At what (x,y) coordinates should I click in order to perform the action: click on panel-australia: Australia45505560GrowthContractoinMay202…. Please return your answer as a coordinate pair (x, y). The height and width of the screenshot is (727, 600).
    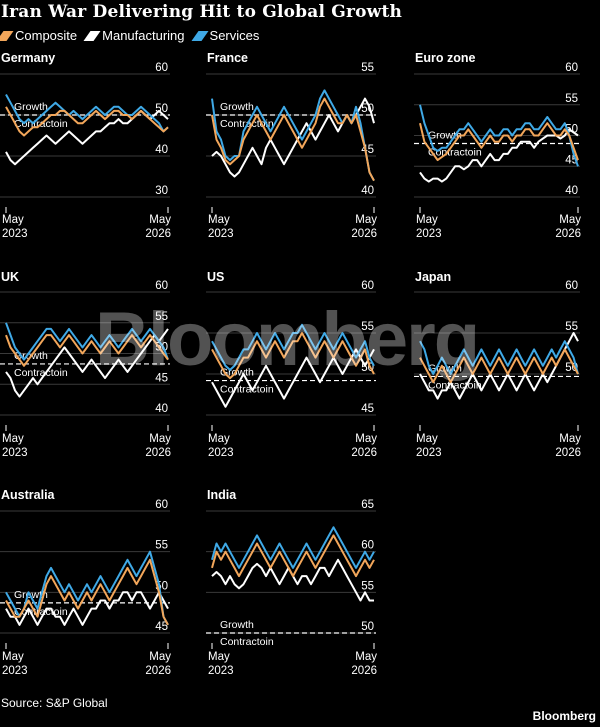
    Looking at the image, I should click on (85, 582).